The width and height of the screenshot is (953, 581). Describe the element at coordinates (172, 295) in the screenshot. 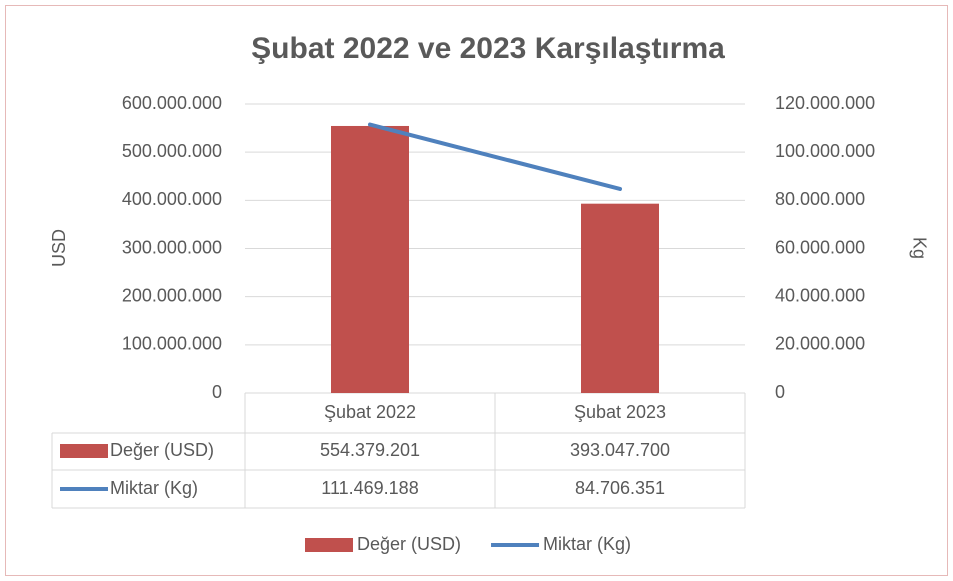

I see `y-tick-label: 200.000.000` at that location.